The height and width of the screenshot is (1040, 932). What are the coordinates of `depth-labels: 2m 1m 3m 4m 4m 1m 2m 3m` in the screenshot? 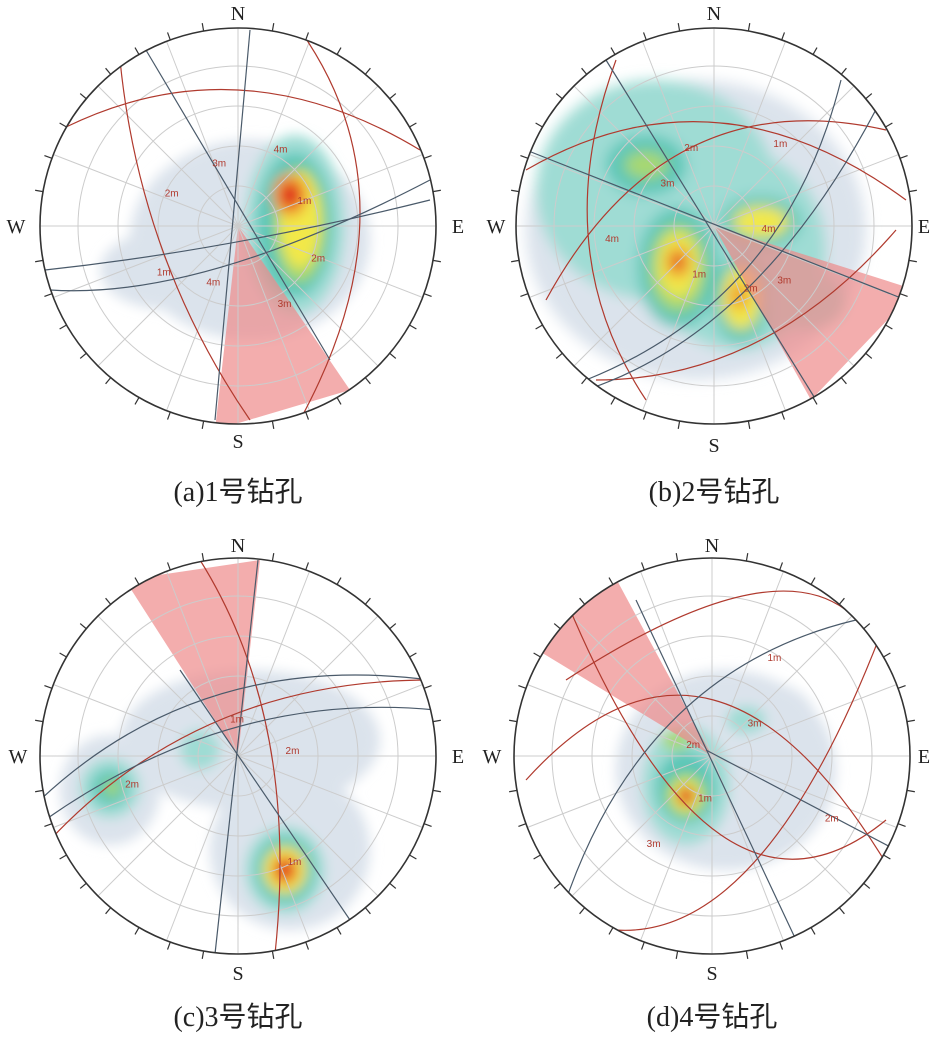 It's located at (698, 217).